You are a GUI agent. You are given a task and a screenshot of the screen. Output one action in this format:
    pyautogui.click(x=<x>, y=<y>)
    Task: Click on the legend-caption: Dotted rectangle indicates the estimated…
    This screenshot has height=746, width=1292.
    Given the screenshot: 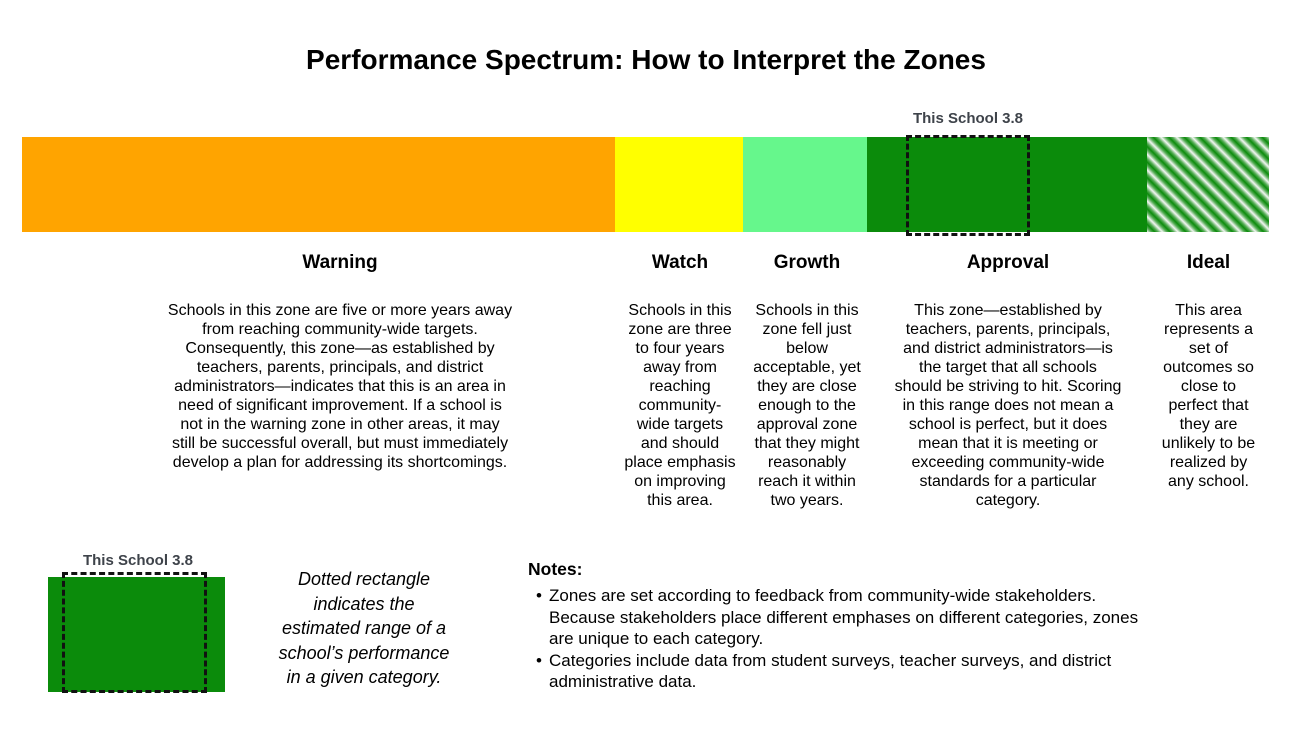 What is the action you would take?
    pyautogui.click(x=364, y=628)
    